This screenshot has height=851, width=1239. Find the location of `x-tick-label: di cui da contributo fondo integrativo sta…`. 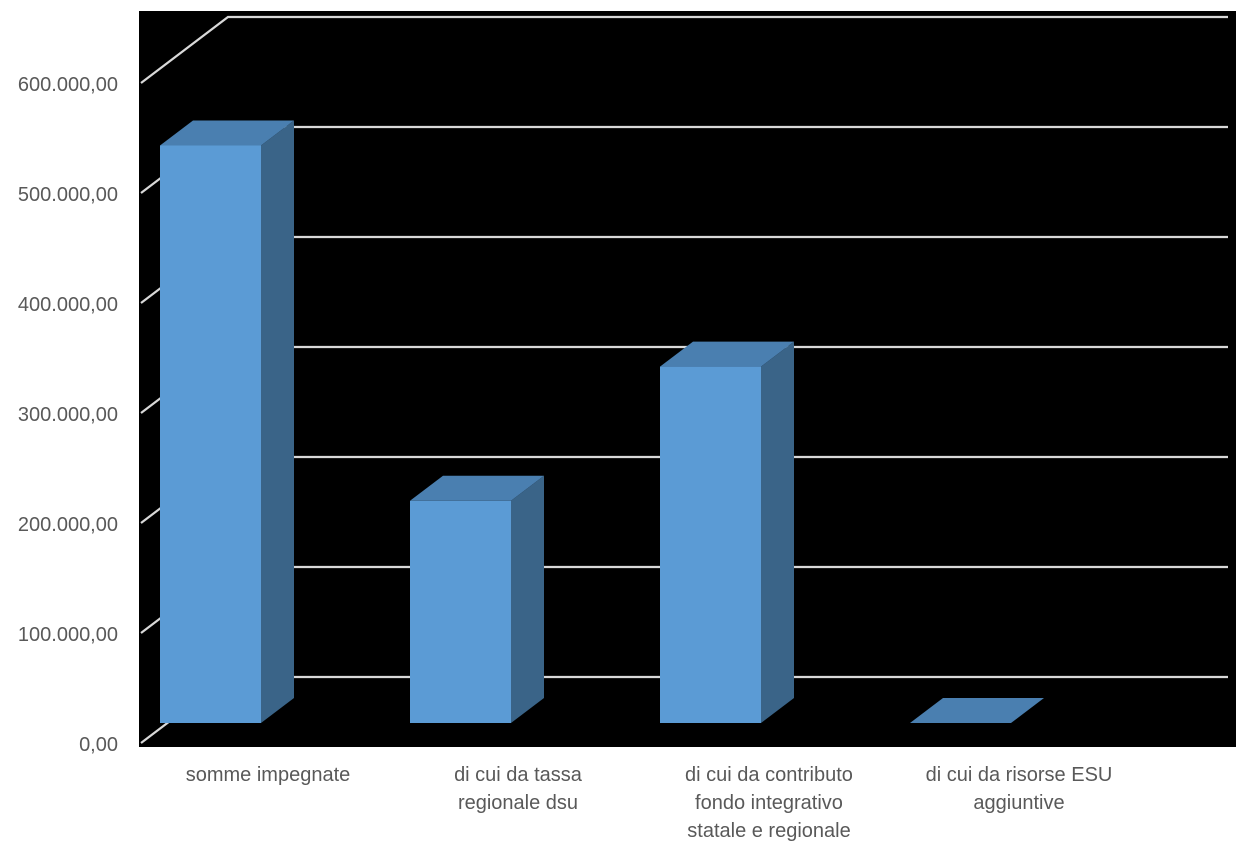

x-tick-label: di cui da contributo fondo integrativo sta… is located at coordinates (769, 803).